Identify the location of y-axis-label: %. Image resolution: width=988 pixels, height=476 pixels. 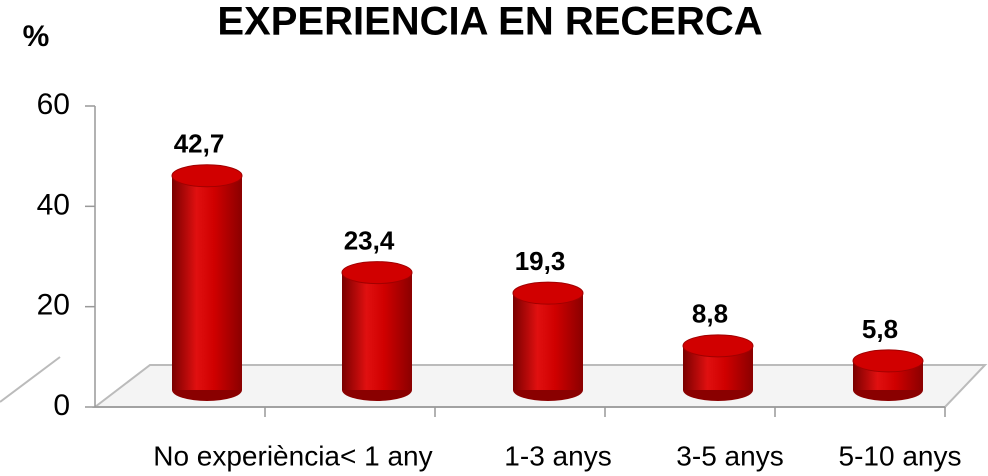
(36, 36).